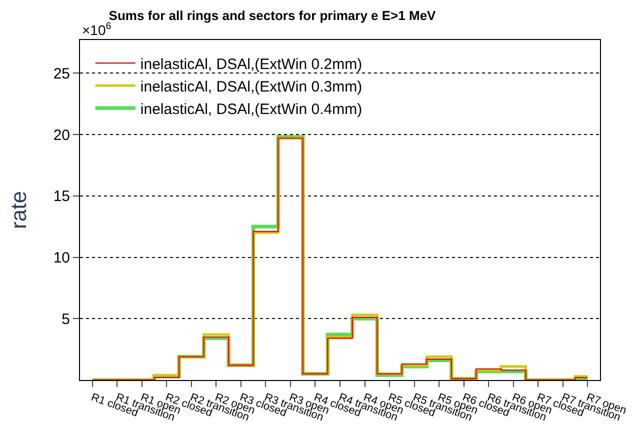 This screenshot has width=640, height=440. I want to click on y-tick-label: 20, so click(61, 135).